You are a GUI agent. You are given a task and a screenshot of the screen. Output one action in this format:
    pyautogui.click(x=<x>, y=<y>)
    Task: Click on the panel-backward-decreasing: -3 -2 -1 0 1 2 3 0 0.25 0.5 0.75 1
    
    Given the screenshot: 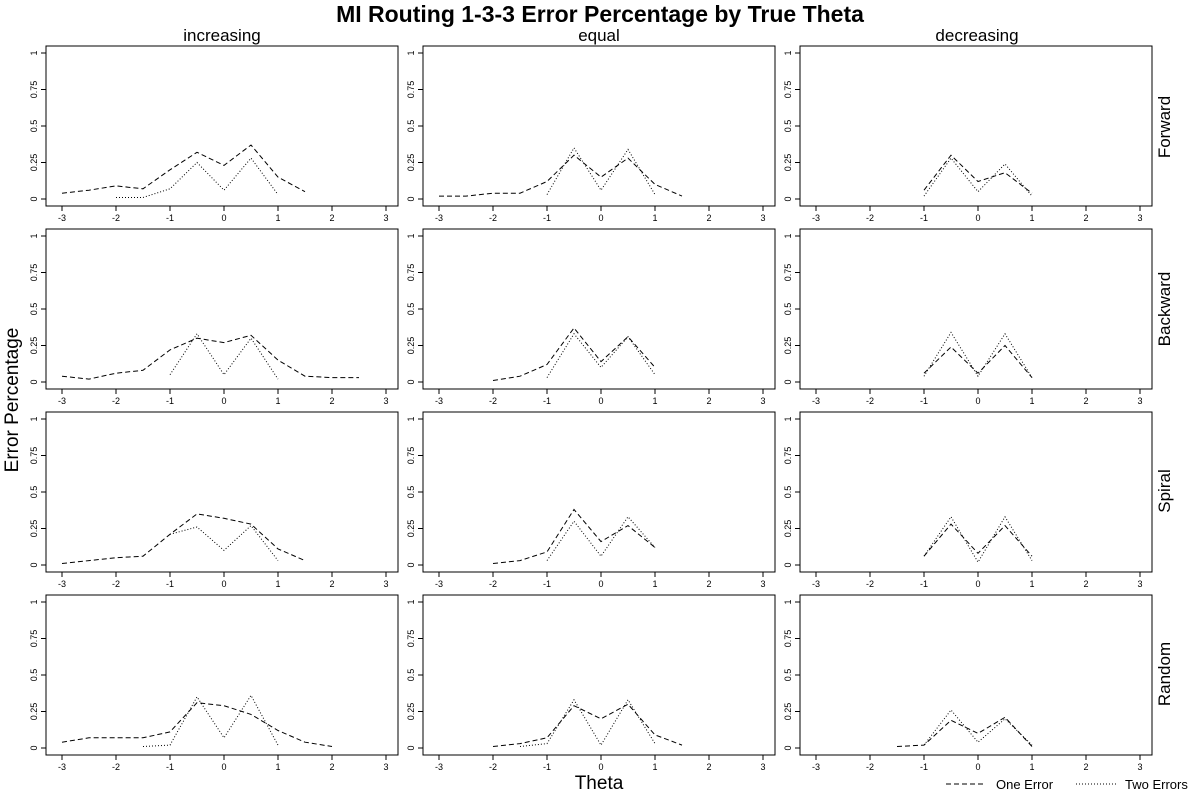 What is the action you would take?
    pyautogui.click(x=968, y=317)
    